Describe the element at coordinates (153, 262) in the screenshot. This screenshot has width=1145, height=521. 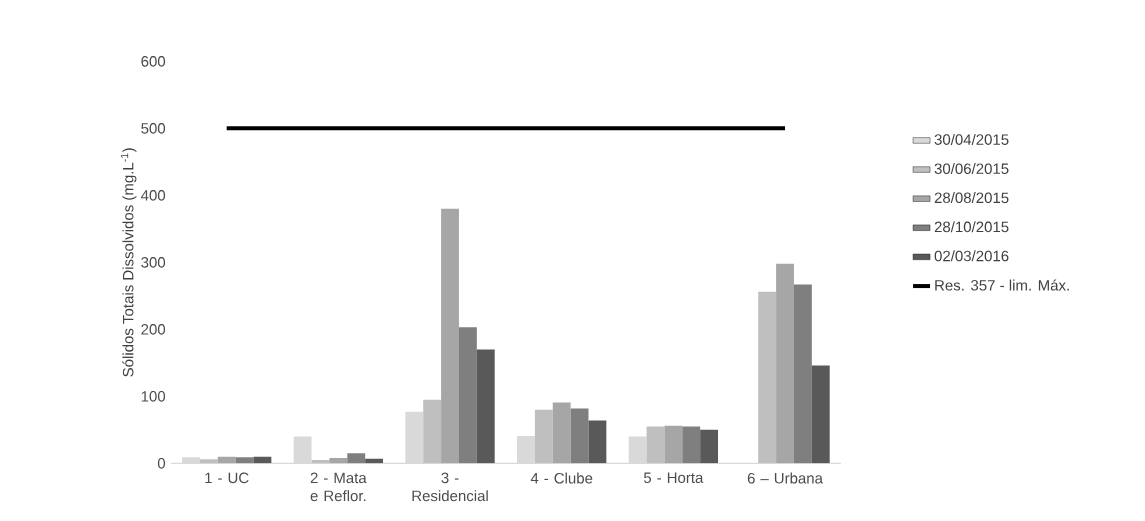
I see `y-tick-label: 300` at that location.